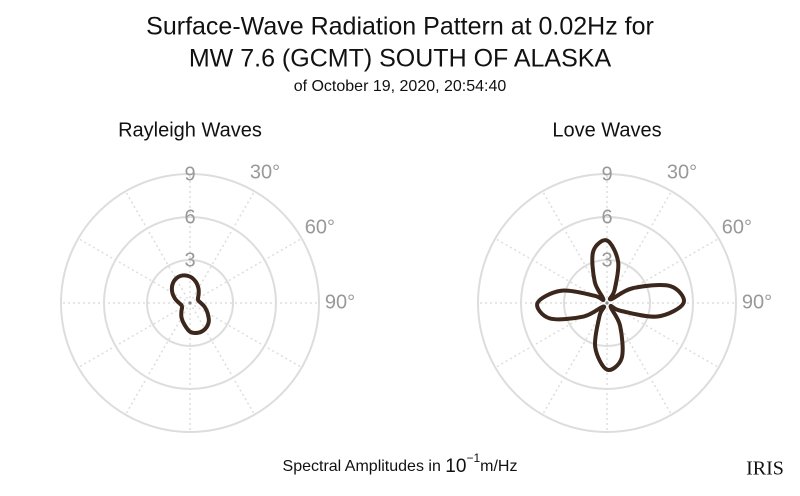 The width and height of the screenshot is (800, 496). Describe the element at coordinates (455, 466) in the screenshot. I see `footer-base: 10` at that location.